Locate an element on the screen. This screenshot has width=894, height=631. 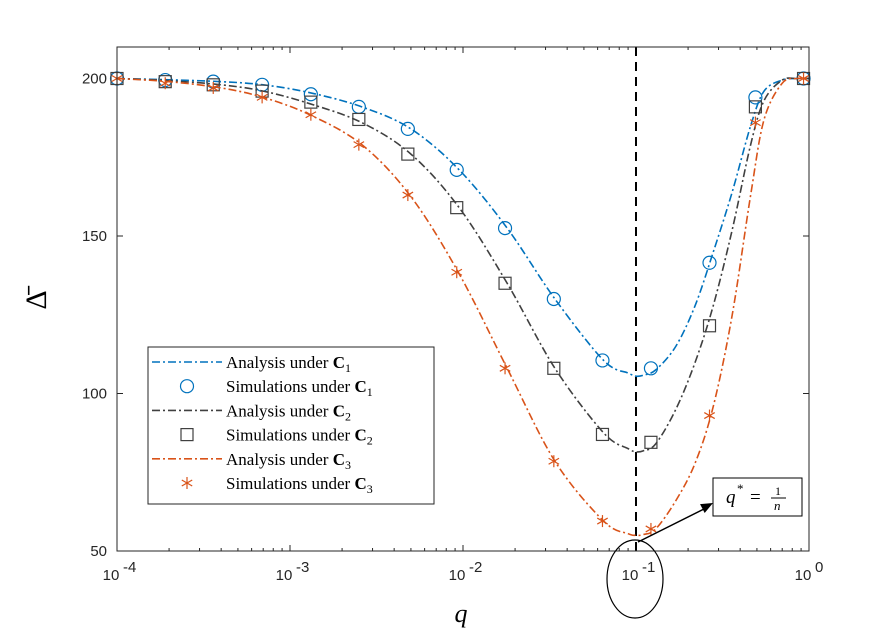
legend-entry-label: Simulations under C3 is located at coordinates (299, 485).